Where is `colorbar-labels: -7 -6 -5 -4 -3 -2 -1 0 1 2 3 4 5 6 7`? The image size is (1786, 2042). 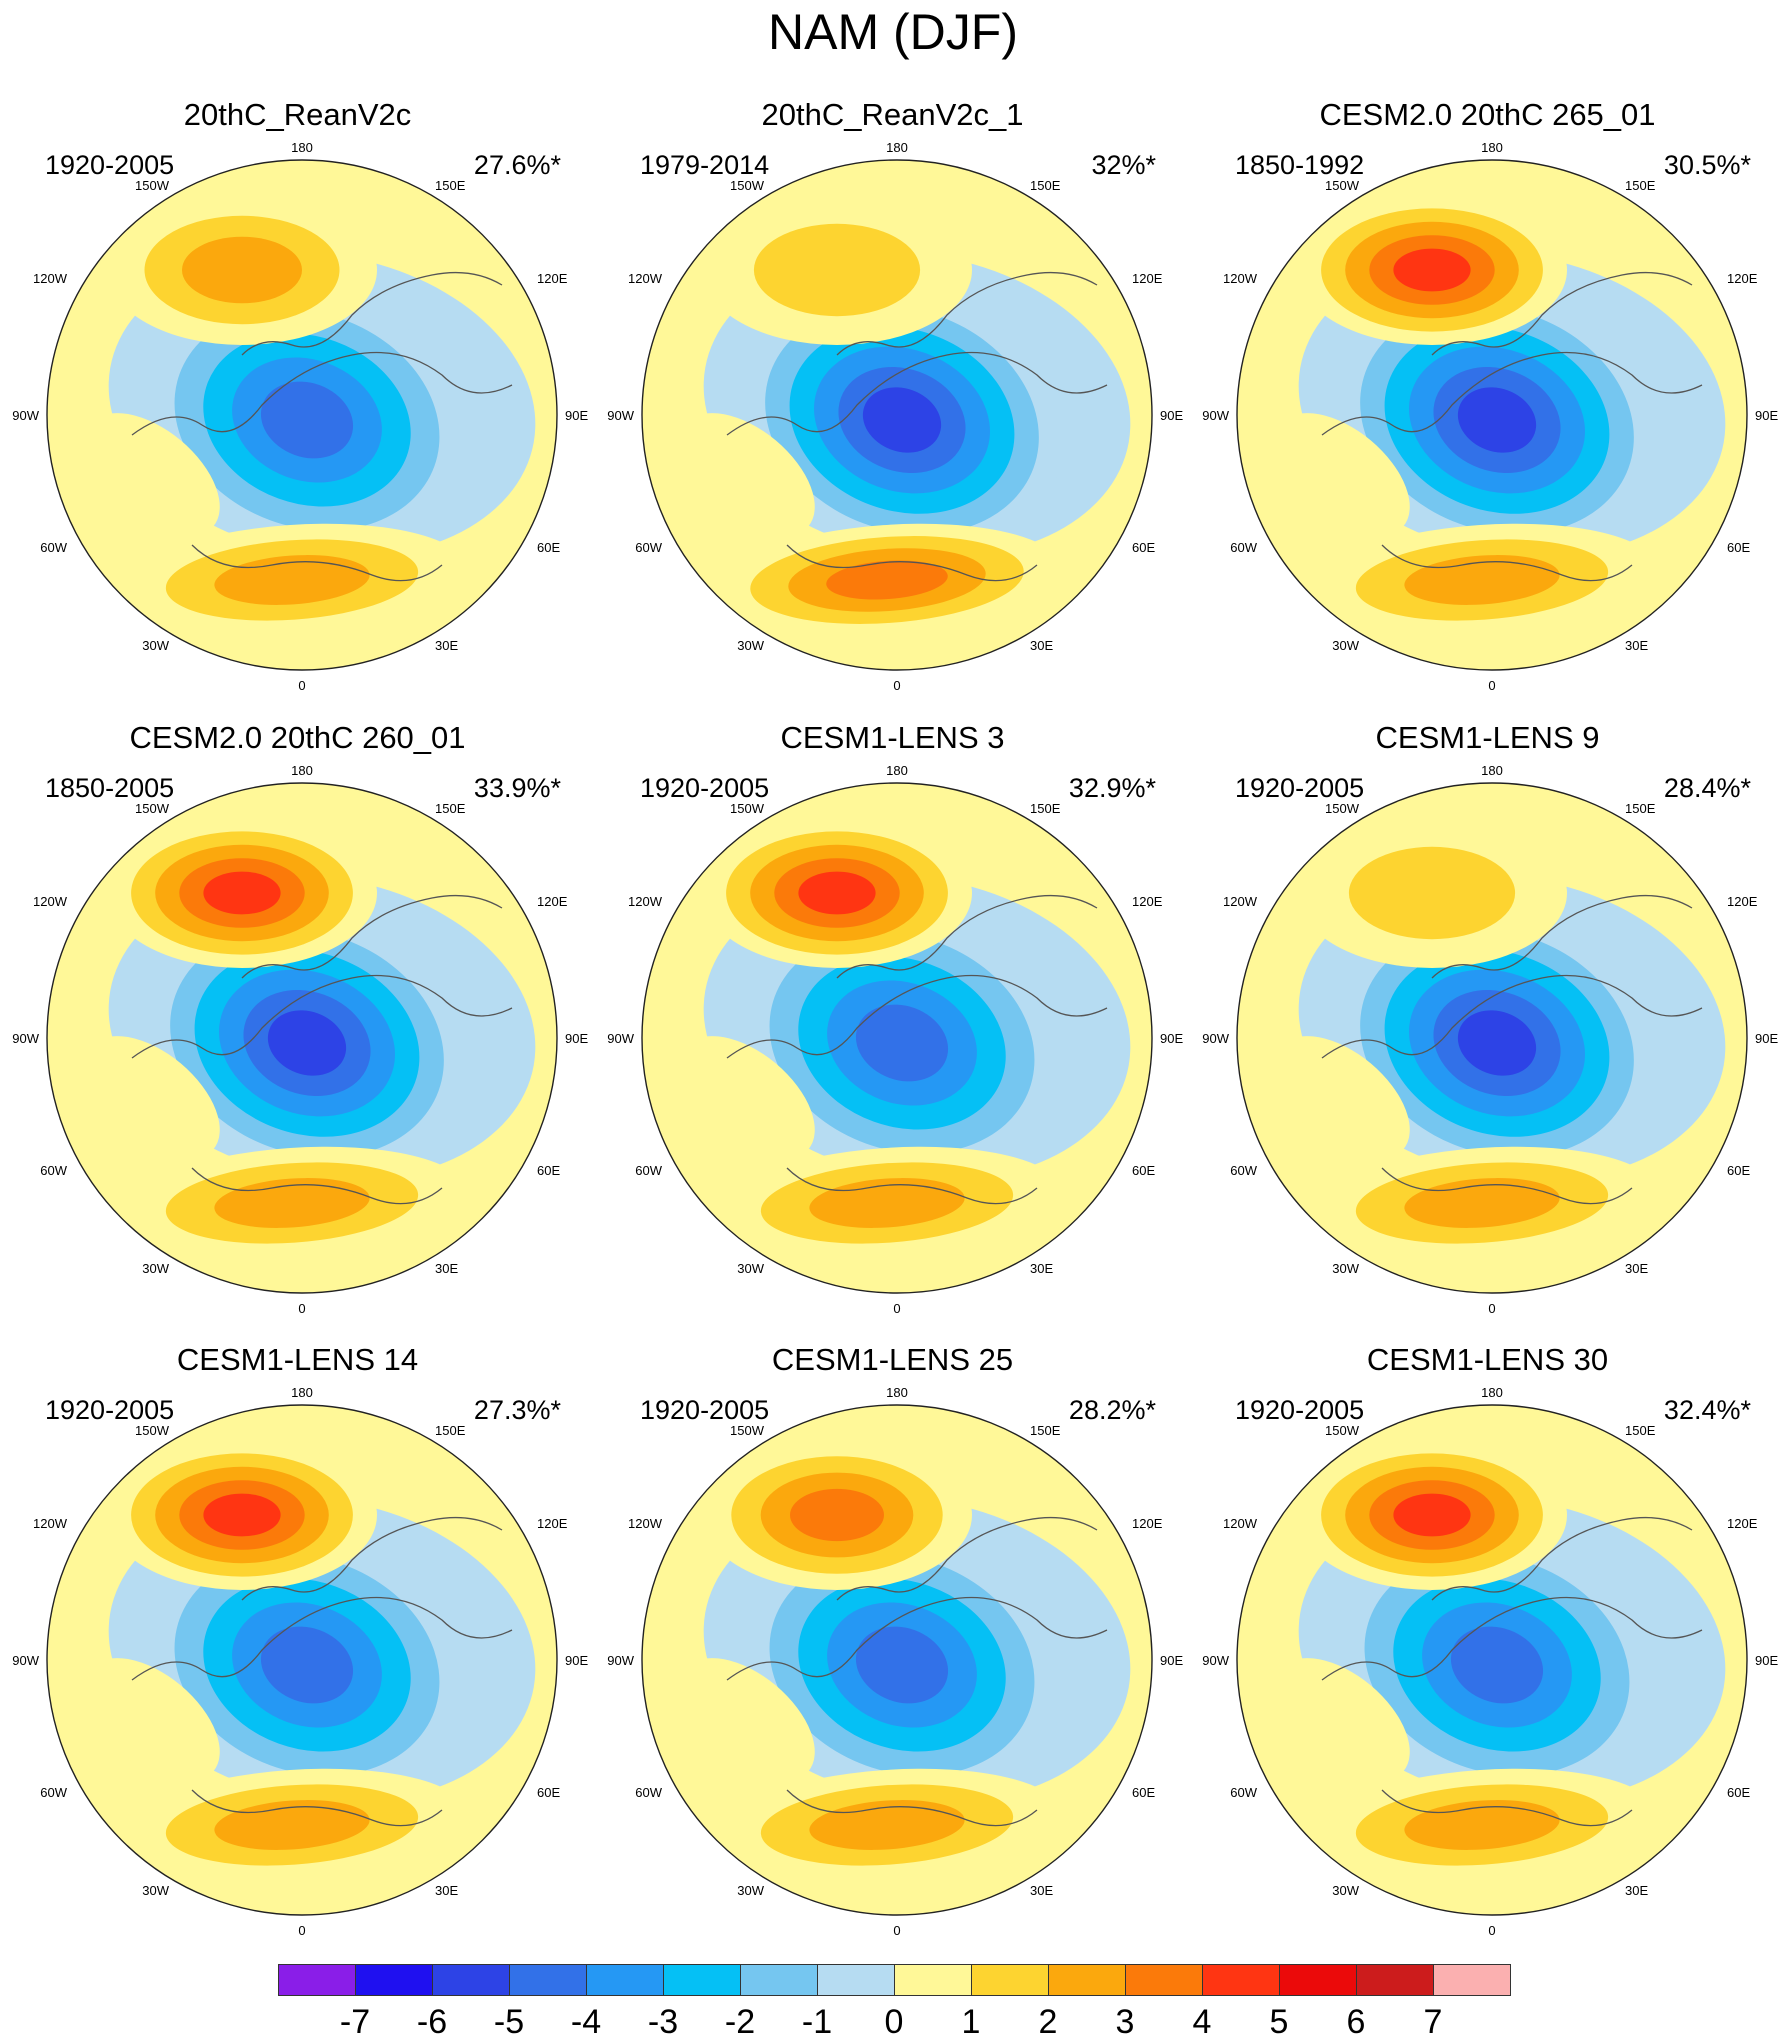 colorbar-labels: -7 -6 -5 -4 -3 -2 -1 0 1 2 3 4 5 6 7 is located at coordinates (894, 2022).